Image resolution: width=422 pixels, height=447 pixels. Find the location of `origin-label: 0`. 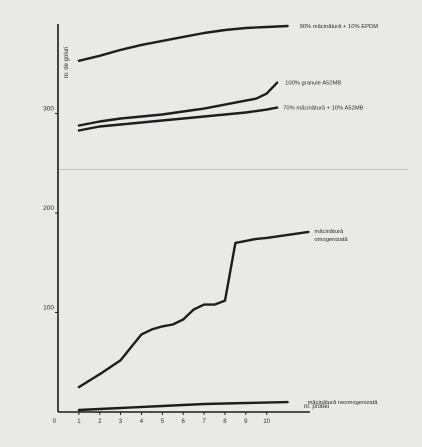

origin-label: 0 is located at coordinates (55, 422).